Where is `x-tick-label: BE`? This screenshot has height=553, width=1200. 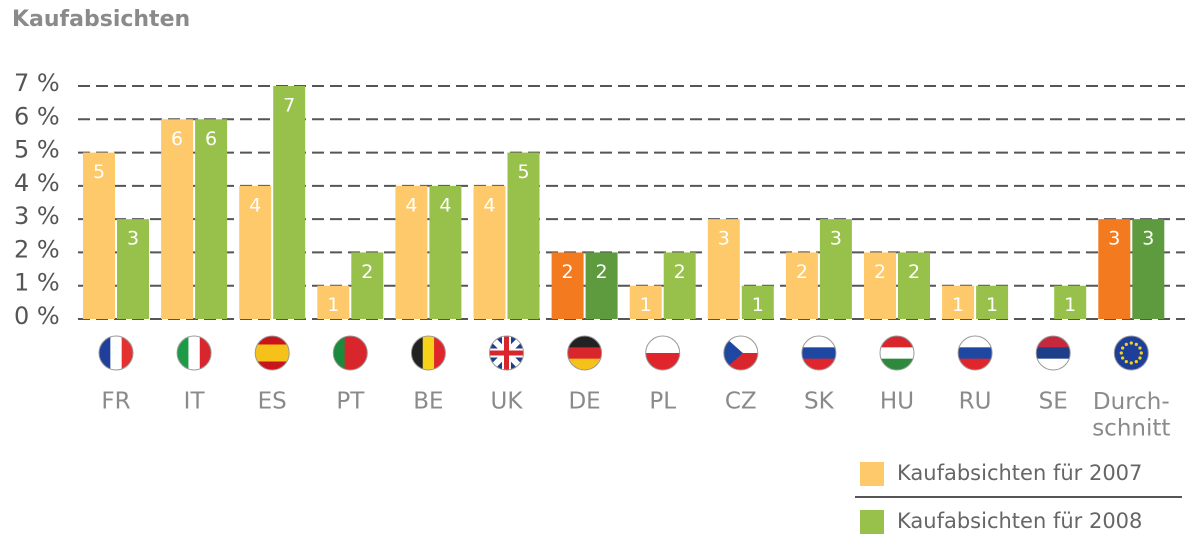 x-tick-label: BE is located at coordinates (428, 402).